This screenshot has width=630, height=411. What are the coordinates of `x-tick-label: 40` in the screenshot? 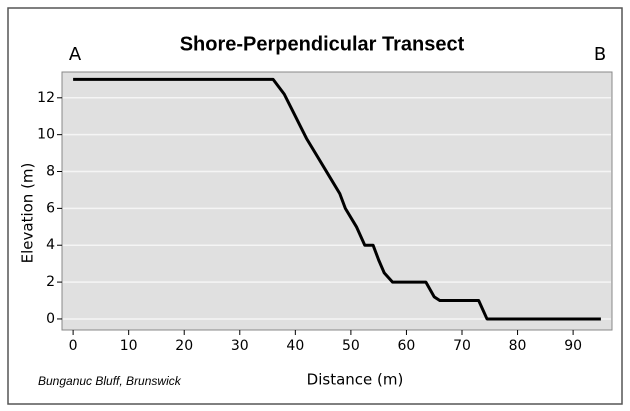 It's located at (295, 346).